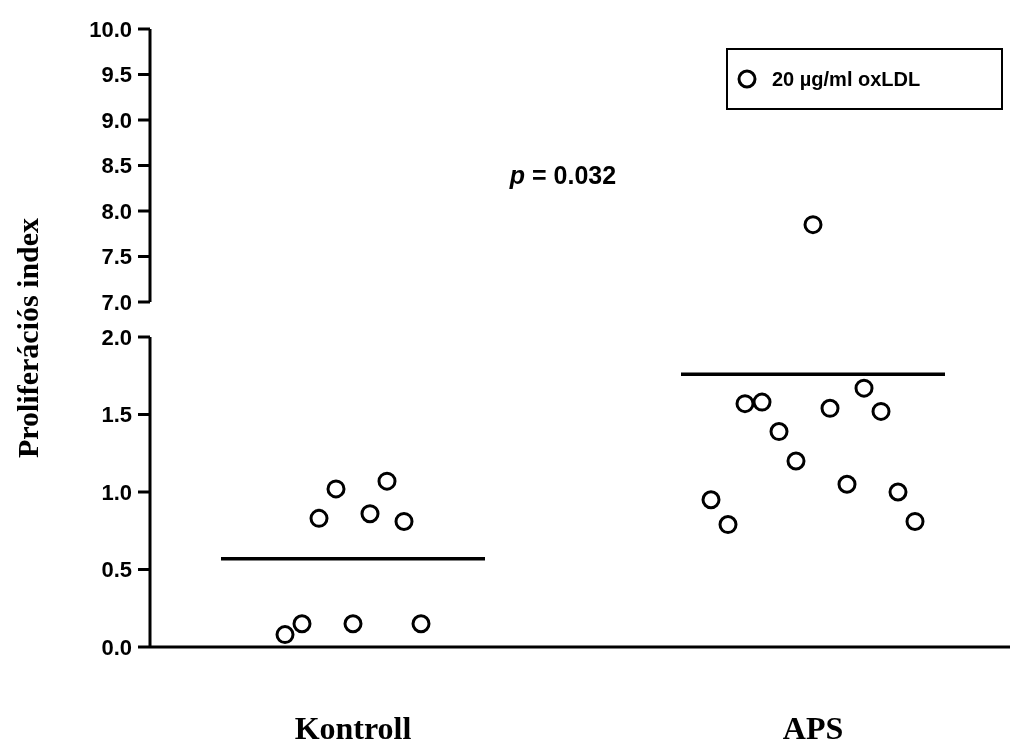 This screenshot has width=1034, height=751. Describe the element at coordinates (116, 492) in the screenshot. I see `y-tick-label: 1.0` at that location.